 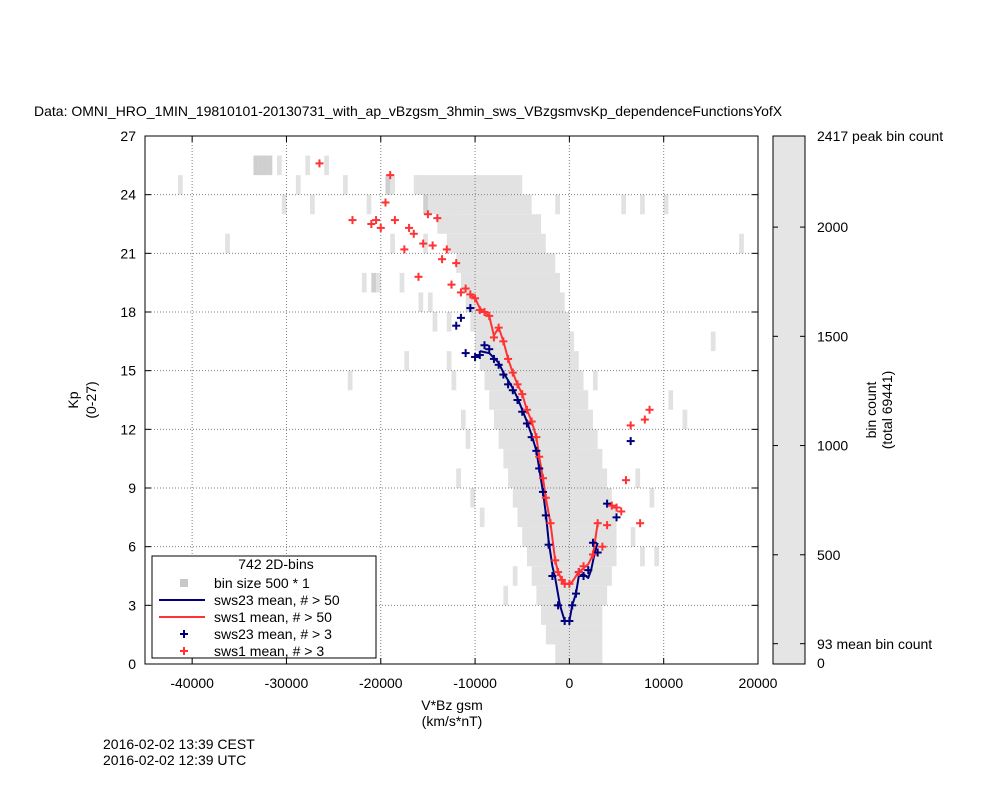 What do you see at coordinates (262, 583) in the screenshot?
I see `legend-entry-label: bin size 500 * 1` at bounding box center [262, 583].